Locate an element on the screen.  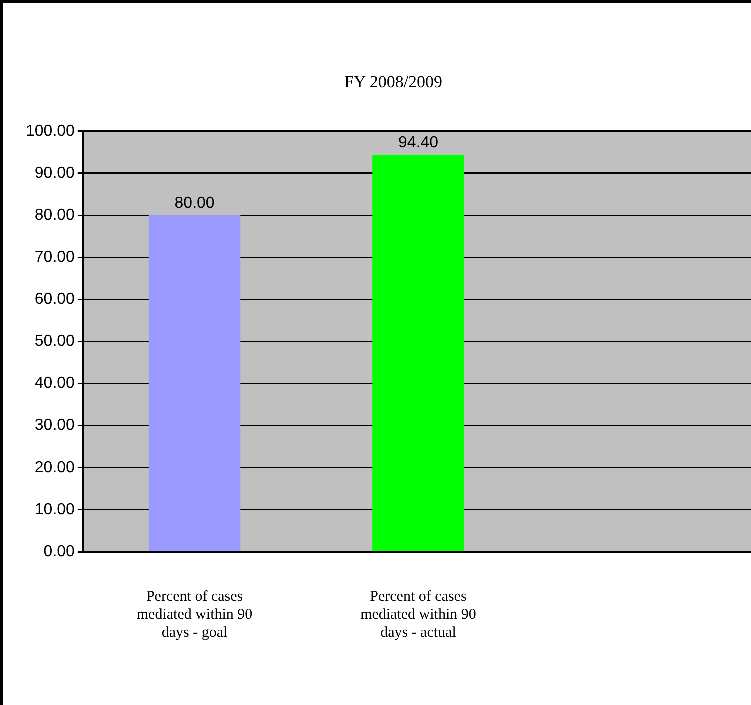
y-tick-label: 0.00 is located at coordinates (60, 551).